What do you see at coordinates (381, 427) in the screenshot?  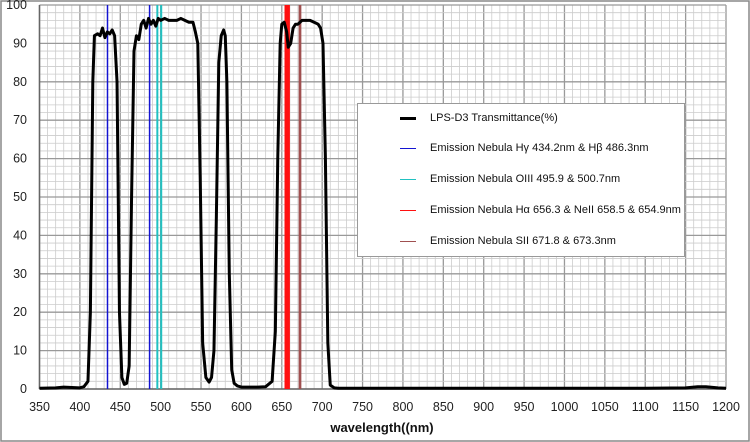 I see `x-axis-label: wavelength((nm)` at bounding box center [381, 427].